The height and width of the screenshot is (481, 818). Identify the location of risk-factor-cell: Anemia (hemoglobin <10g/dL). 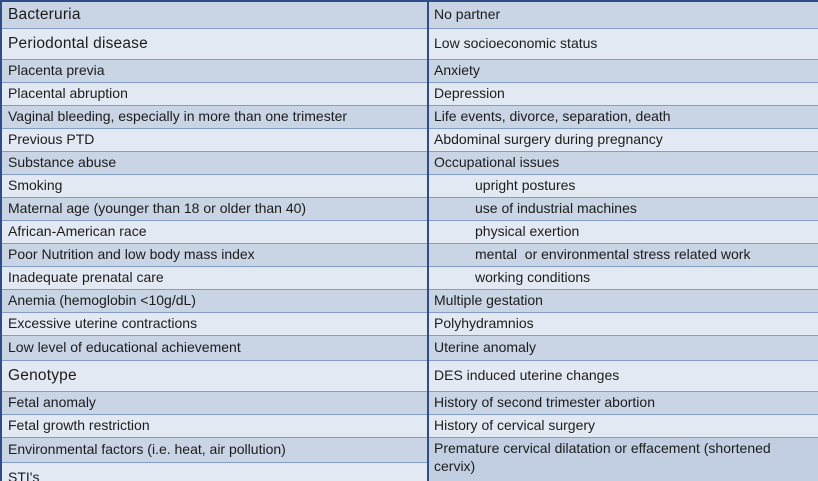
(214, 301).